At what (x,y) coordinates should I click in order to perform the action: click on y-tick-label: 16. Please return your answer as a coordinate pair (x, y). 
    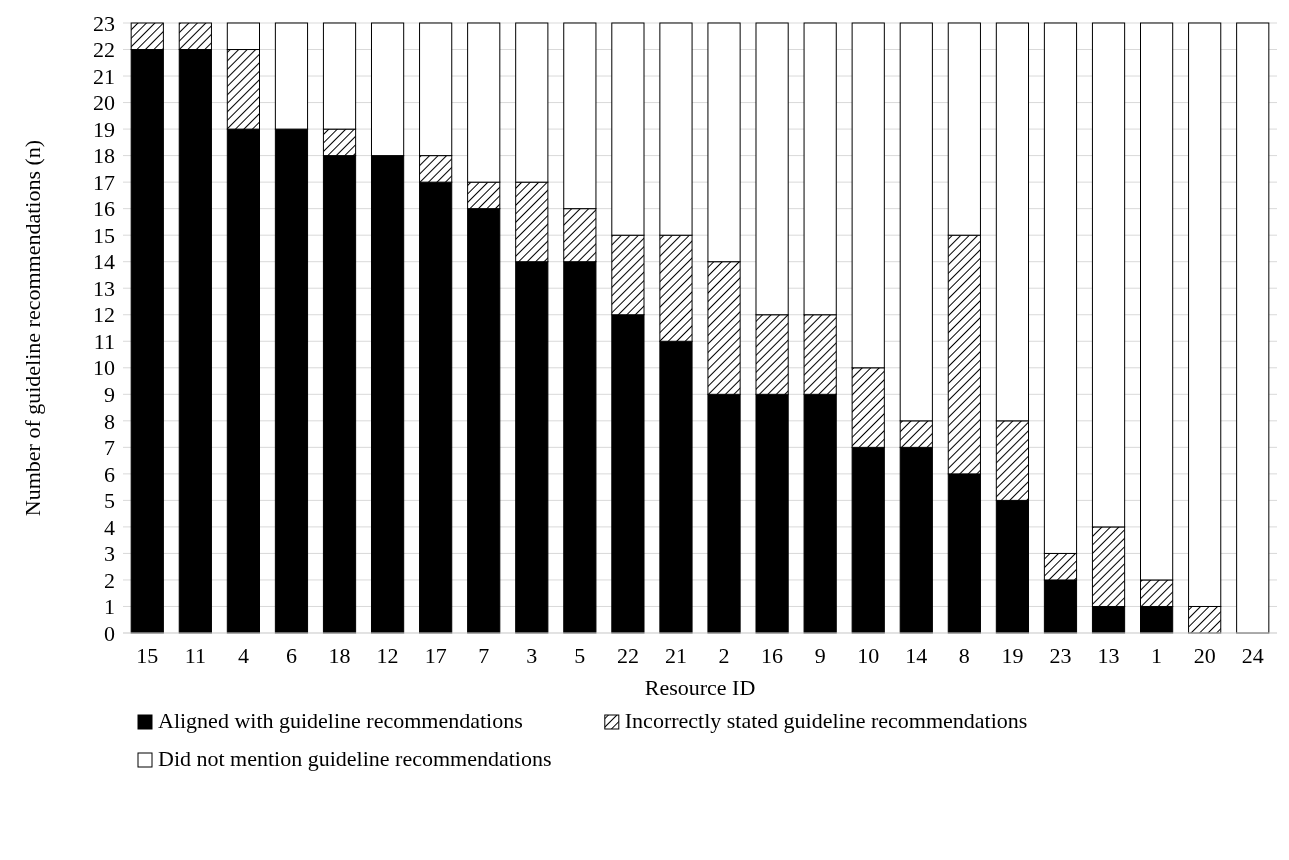
    Looking at the image, I should click on (104, 209).